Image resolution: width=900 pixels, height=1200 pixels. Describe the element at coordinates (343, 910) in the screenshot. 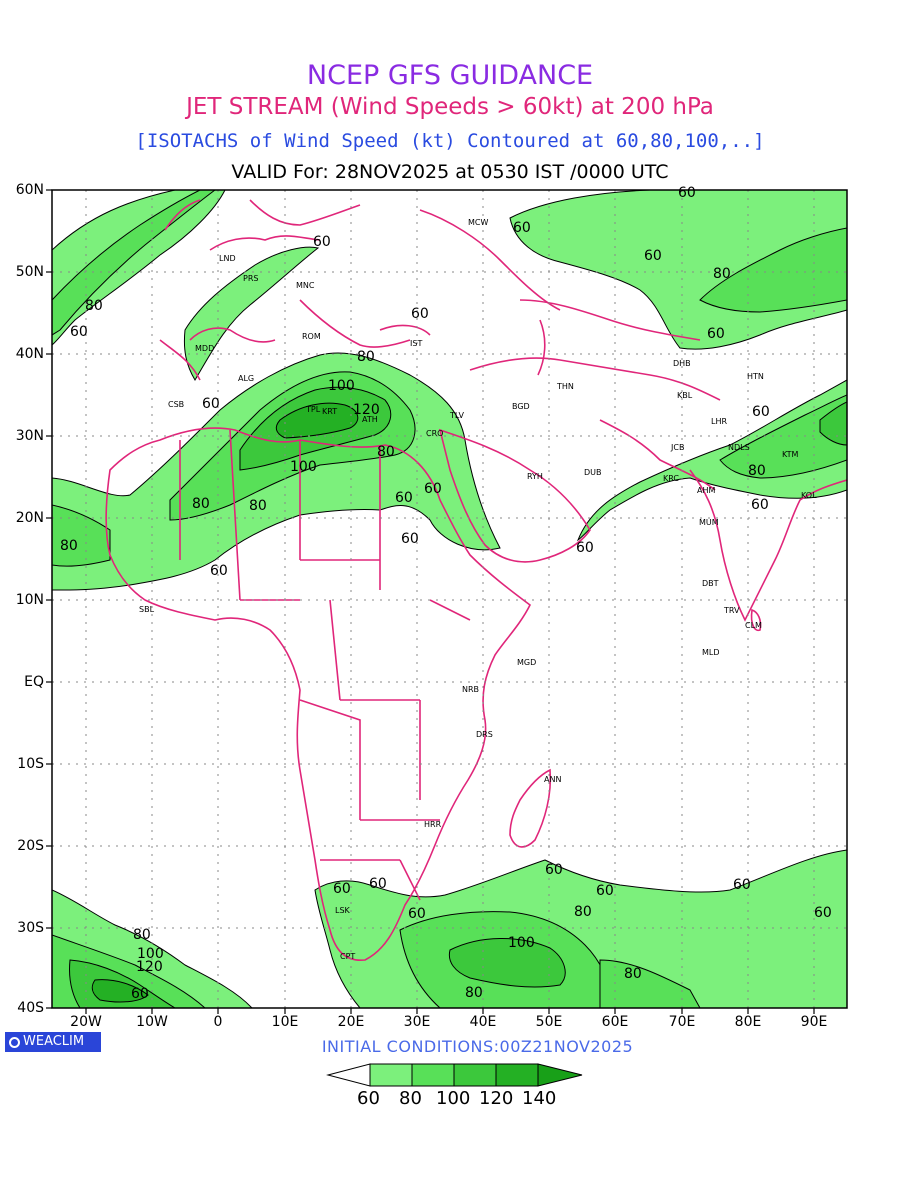

I see `station-label: LSK` at that location.